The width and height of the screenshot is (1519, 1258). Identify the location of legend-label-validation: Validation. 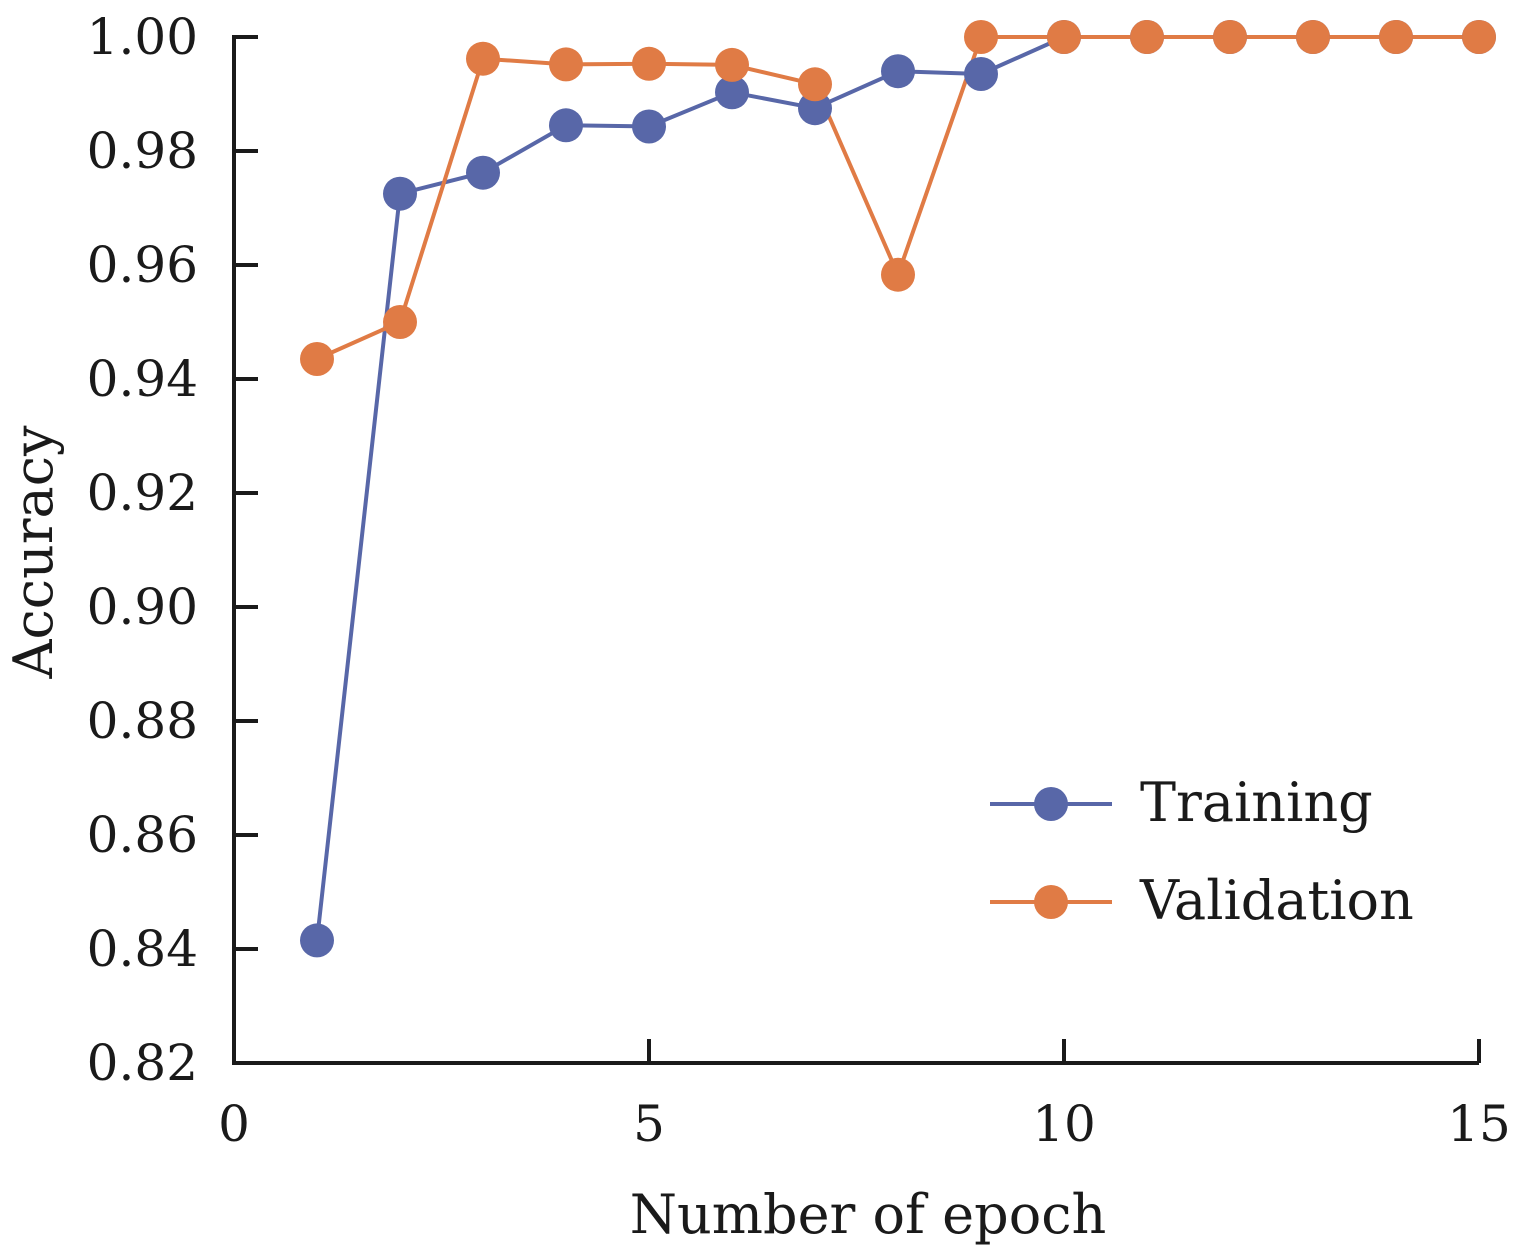
(1276, 900).